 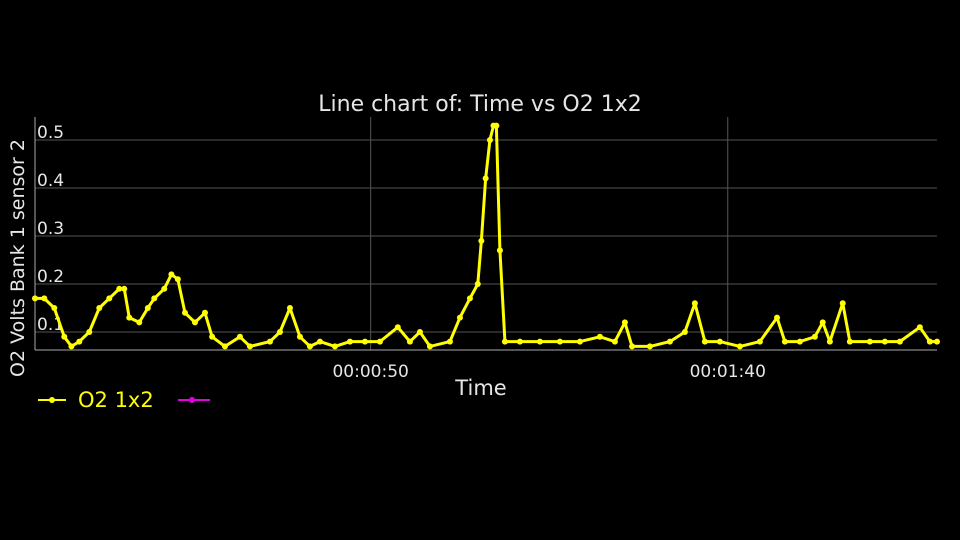 What do you see at coordinates (50, 181) in the screenshot?
I see `y-tick-label: 0.4` at bounding box center [50, 181].